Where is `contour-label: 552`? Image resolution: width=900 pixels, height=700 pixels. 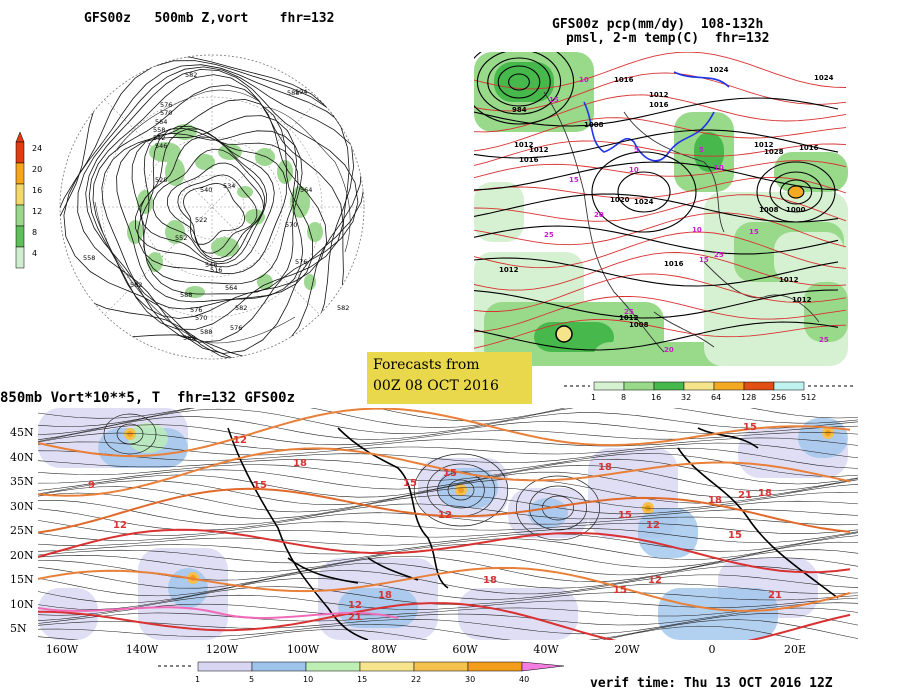
contour-label: 552 is located at coordinates (181, 238).